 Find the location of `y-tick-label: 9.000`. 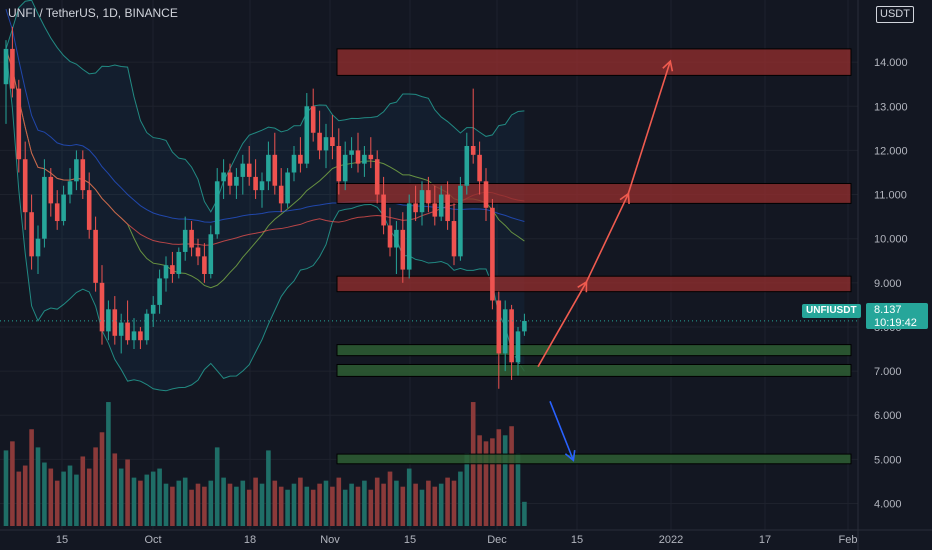

y-tick-label: 9.000 is located at coordinates (888, 284).